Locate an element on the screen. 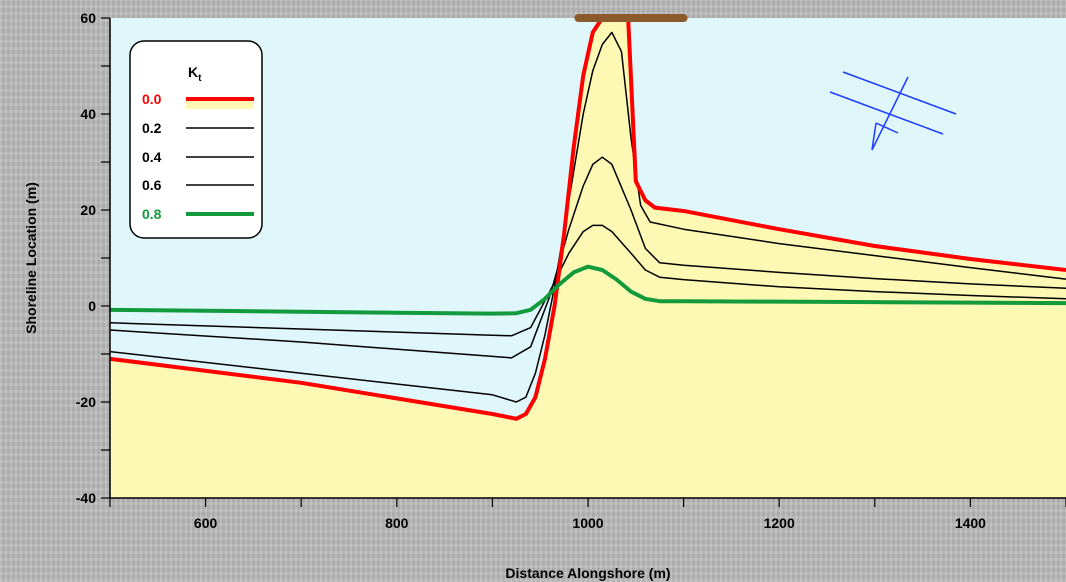 Image resolution: width=1066 pixels, height=582 pixels. x-tick-label: 1200 is located at coordinates (779, 523).